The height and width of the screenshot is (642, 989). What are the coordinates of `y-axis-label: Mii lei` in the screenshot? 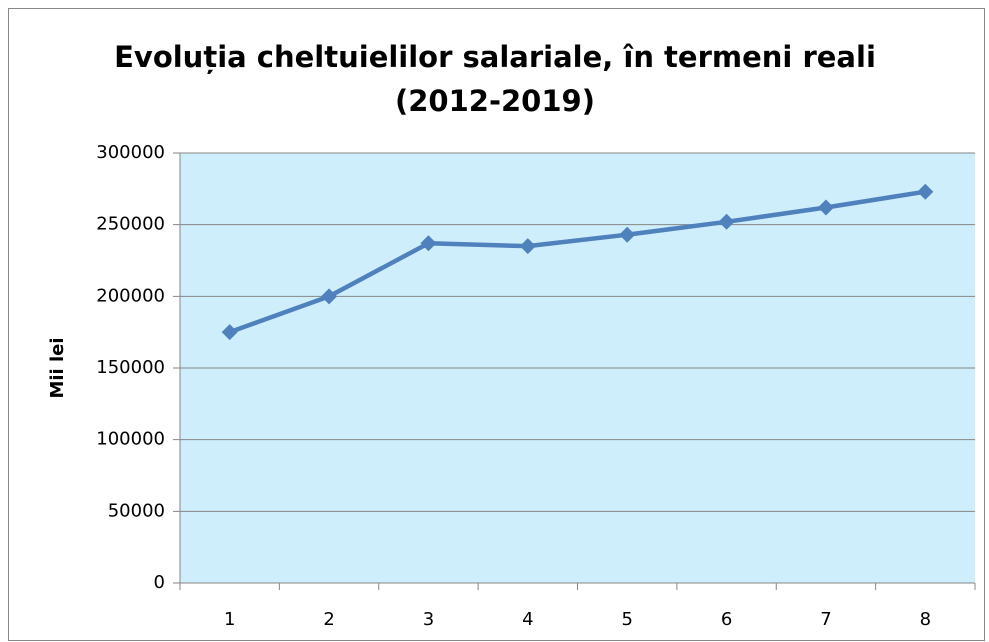 It's located at (57, 367).